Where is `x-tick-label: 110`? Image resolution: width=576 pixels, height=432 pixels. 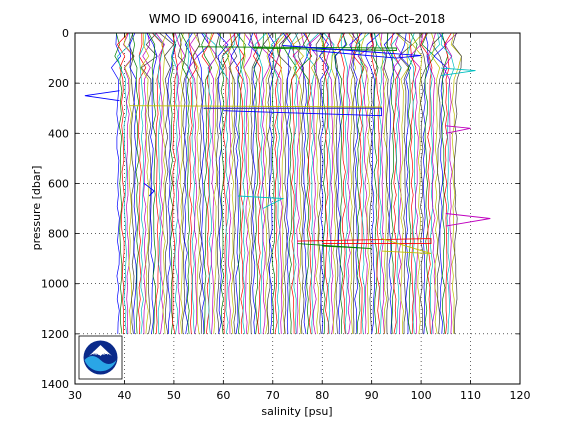
x-tick-label: 110 is located at coordinates (470, 395).